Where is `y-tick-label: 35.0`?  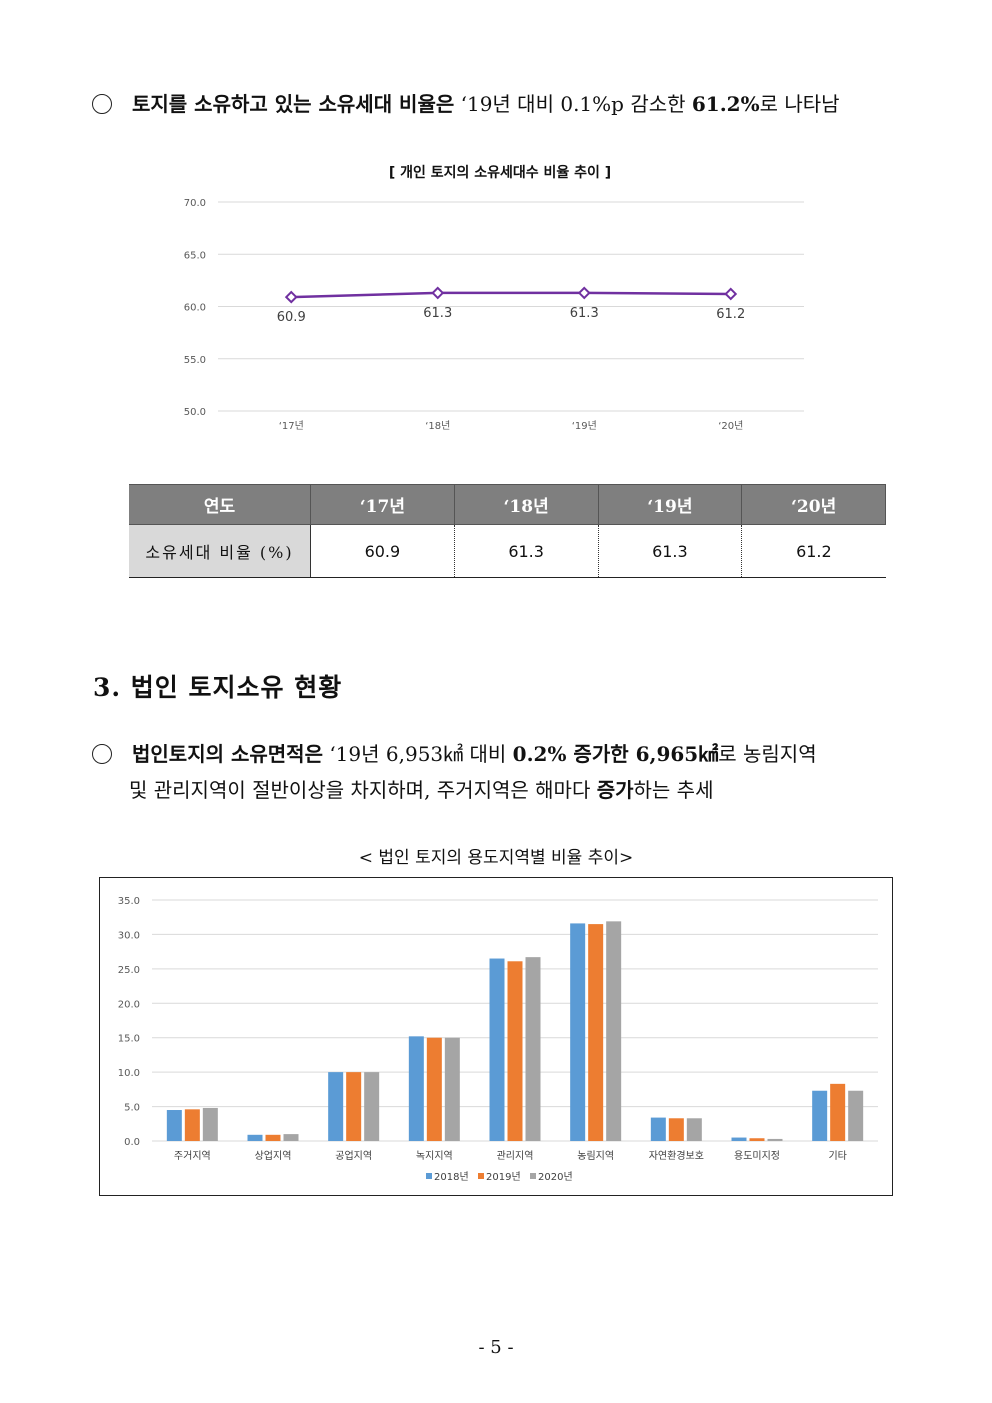 y-tick-label: 35.0 is located at coordinates (129, 901).